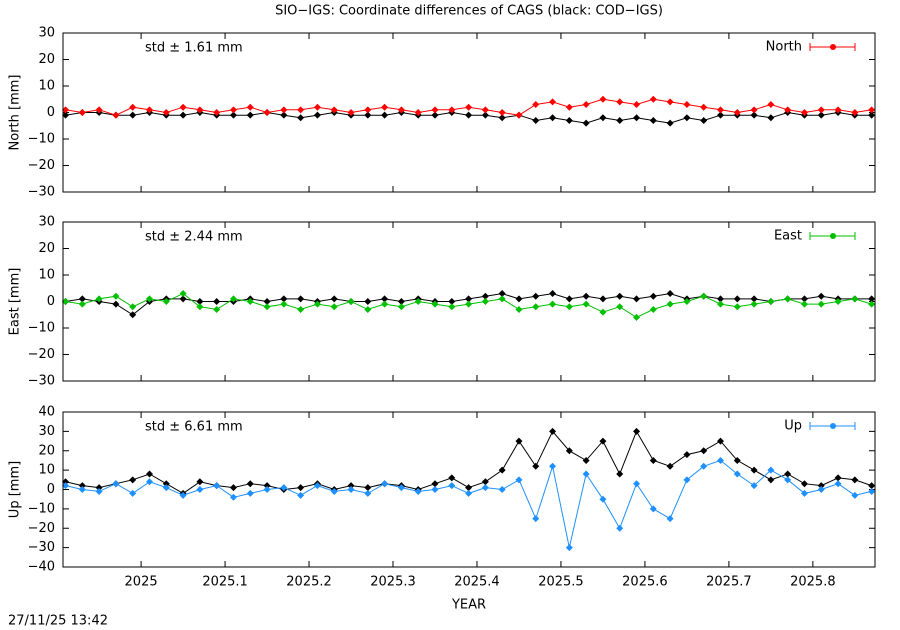 The width and height of the screenshot is (900, 630). Describe the element at coordinates (51, 112) in the screenshot. I see `y-tick-label: 0` at that location.